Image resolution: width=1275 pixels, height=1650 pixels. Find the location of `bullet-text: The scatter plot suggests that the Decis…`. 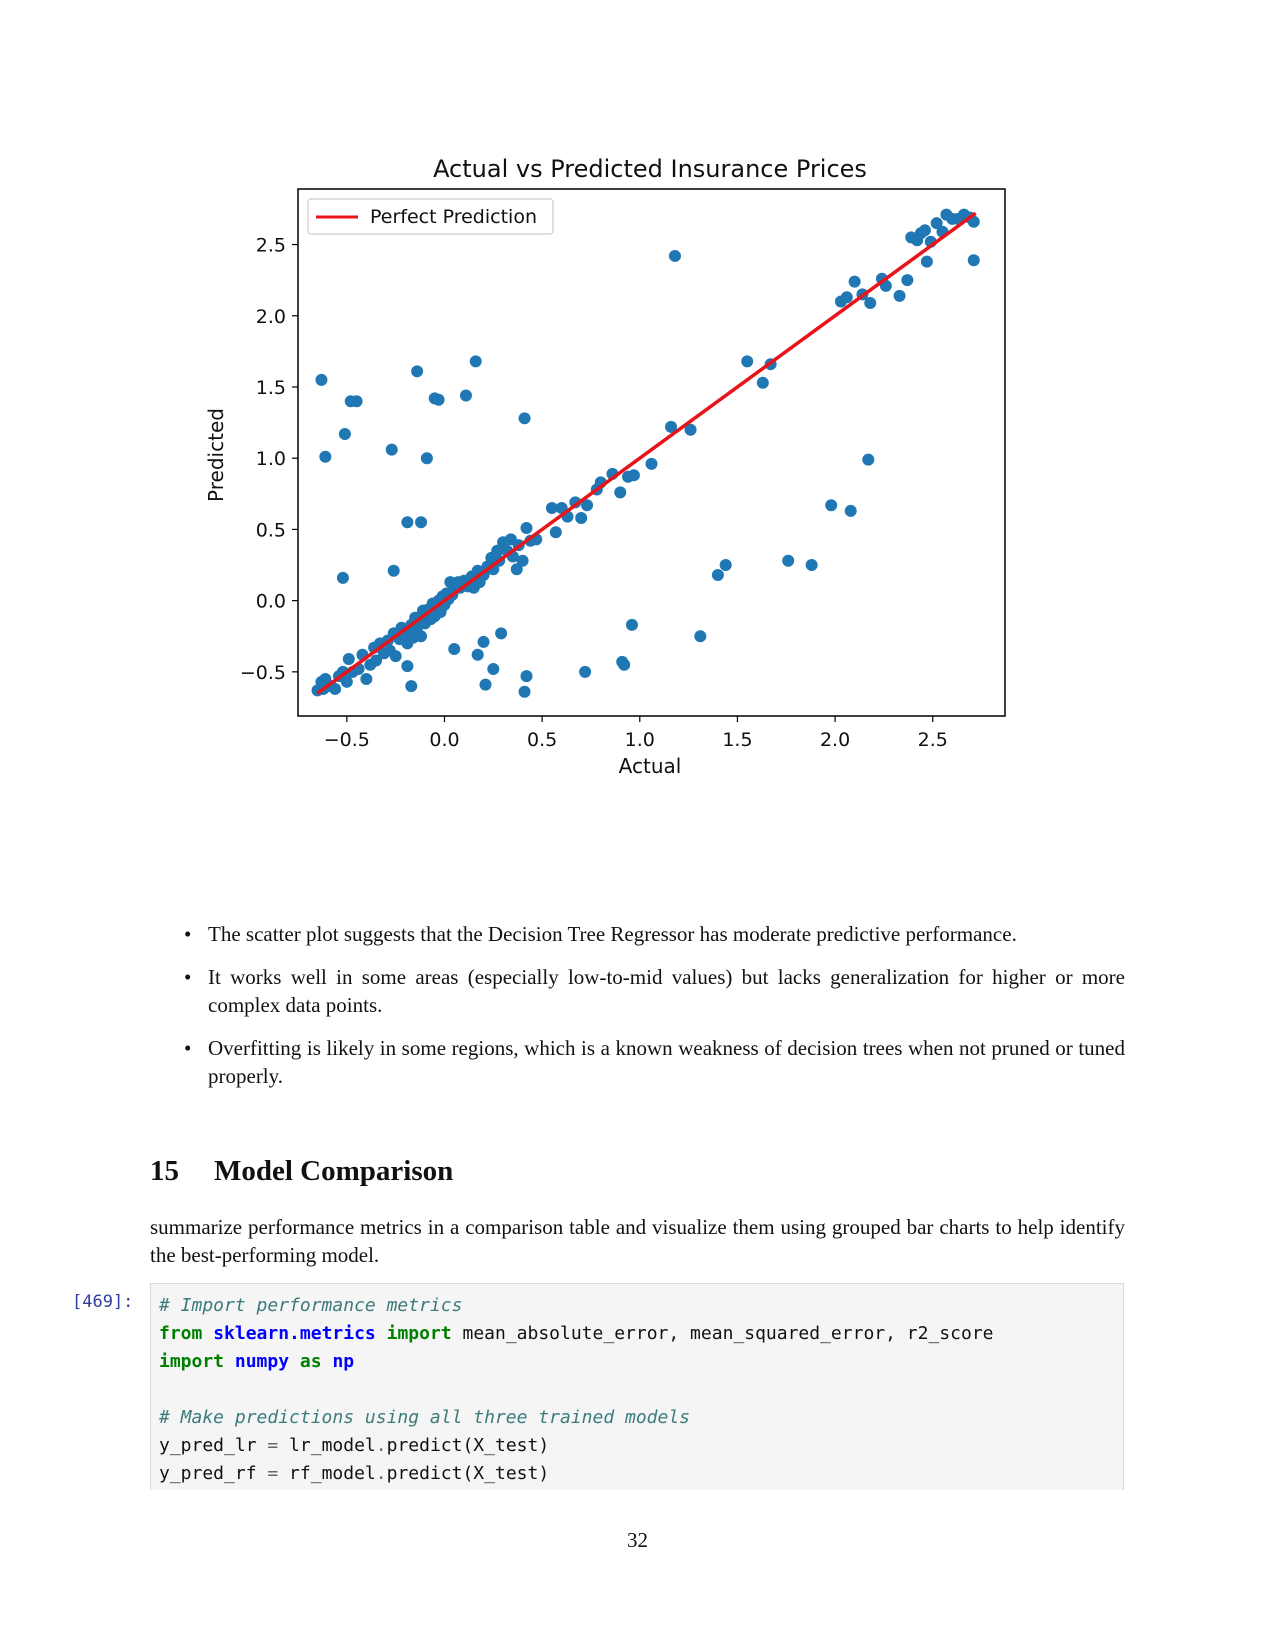

bullet-text: The scatter plot suggests that the Decis… is located at coordinates (612, 934).